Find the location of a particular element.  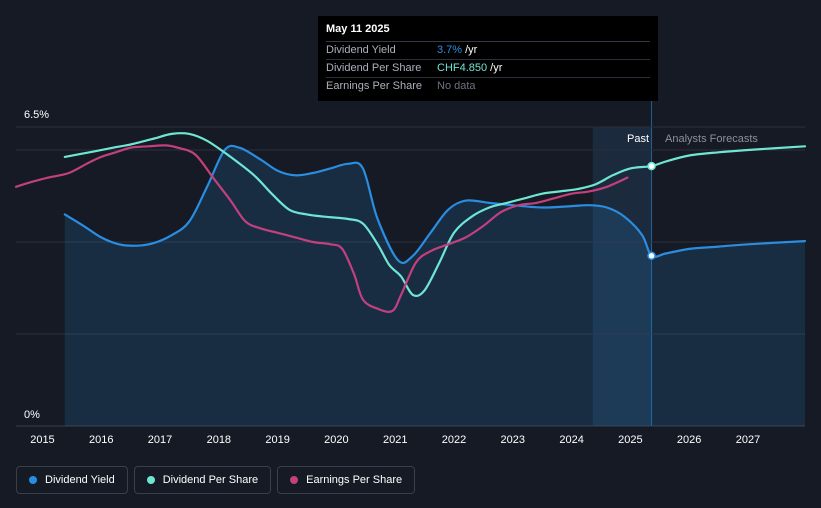

tooltip-row-earnings-per-share: Earnings Per Share No data is located at coordinates (488, 86).